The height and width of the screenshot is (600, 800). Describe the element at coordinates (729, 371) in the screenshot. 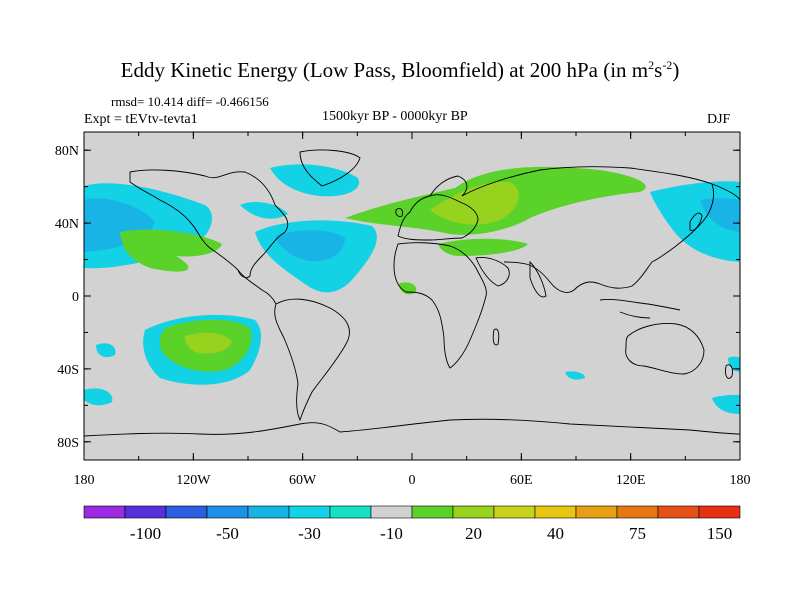

I see `coast-new-zealand` at that location.